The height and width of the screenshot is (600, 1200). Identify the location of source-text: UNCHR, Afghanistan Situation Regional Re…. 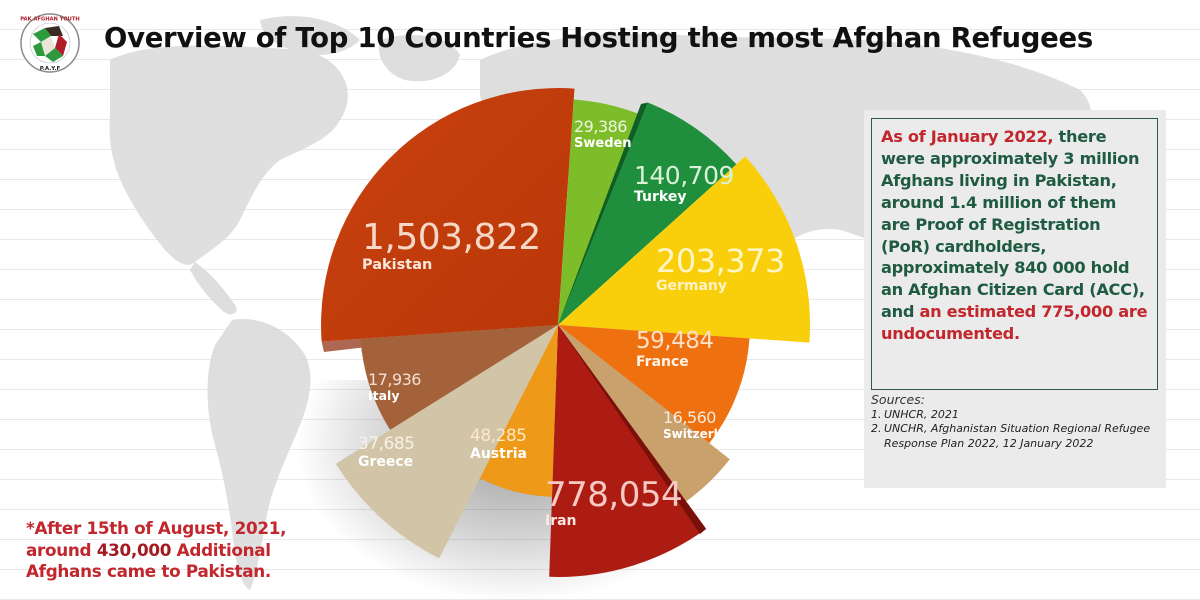
(1017, 436).